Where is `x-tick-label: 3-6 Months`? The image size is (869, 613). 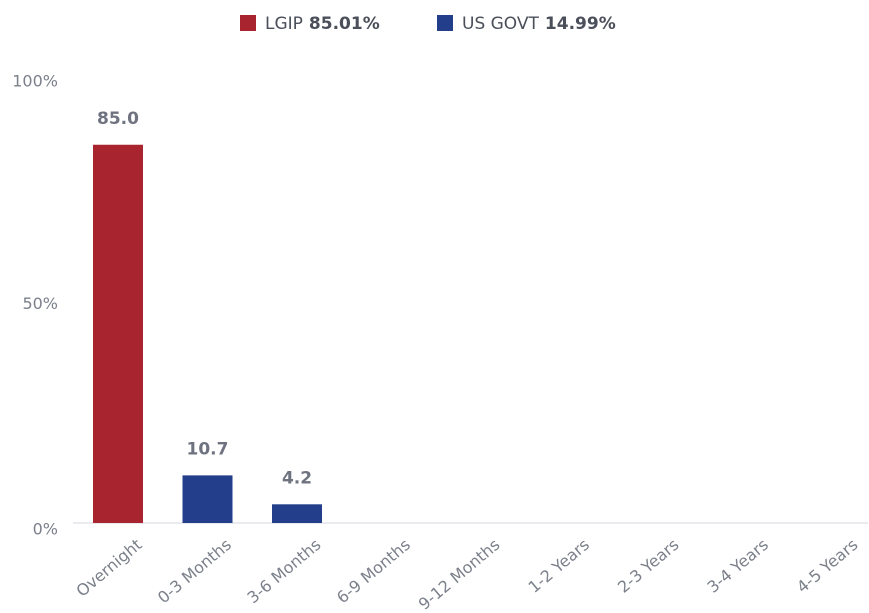 x-tick-label: 3-6 Months is located at coordinates (284, 571).